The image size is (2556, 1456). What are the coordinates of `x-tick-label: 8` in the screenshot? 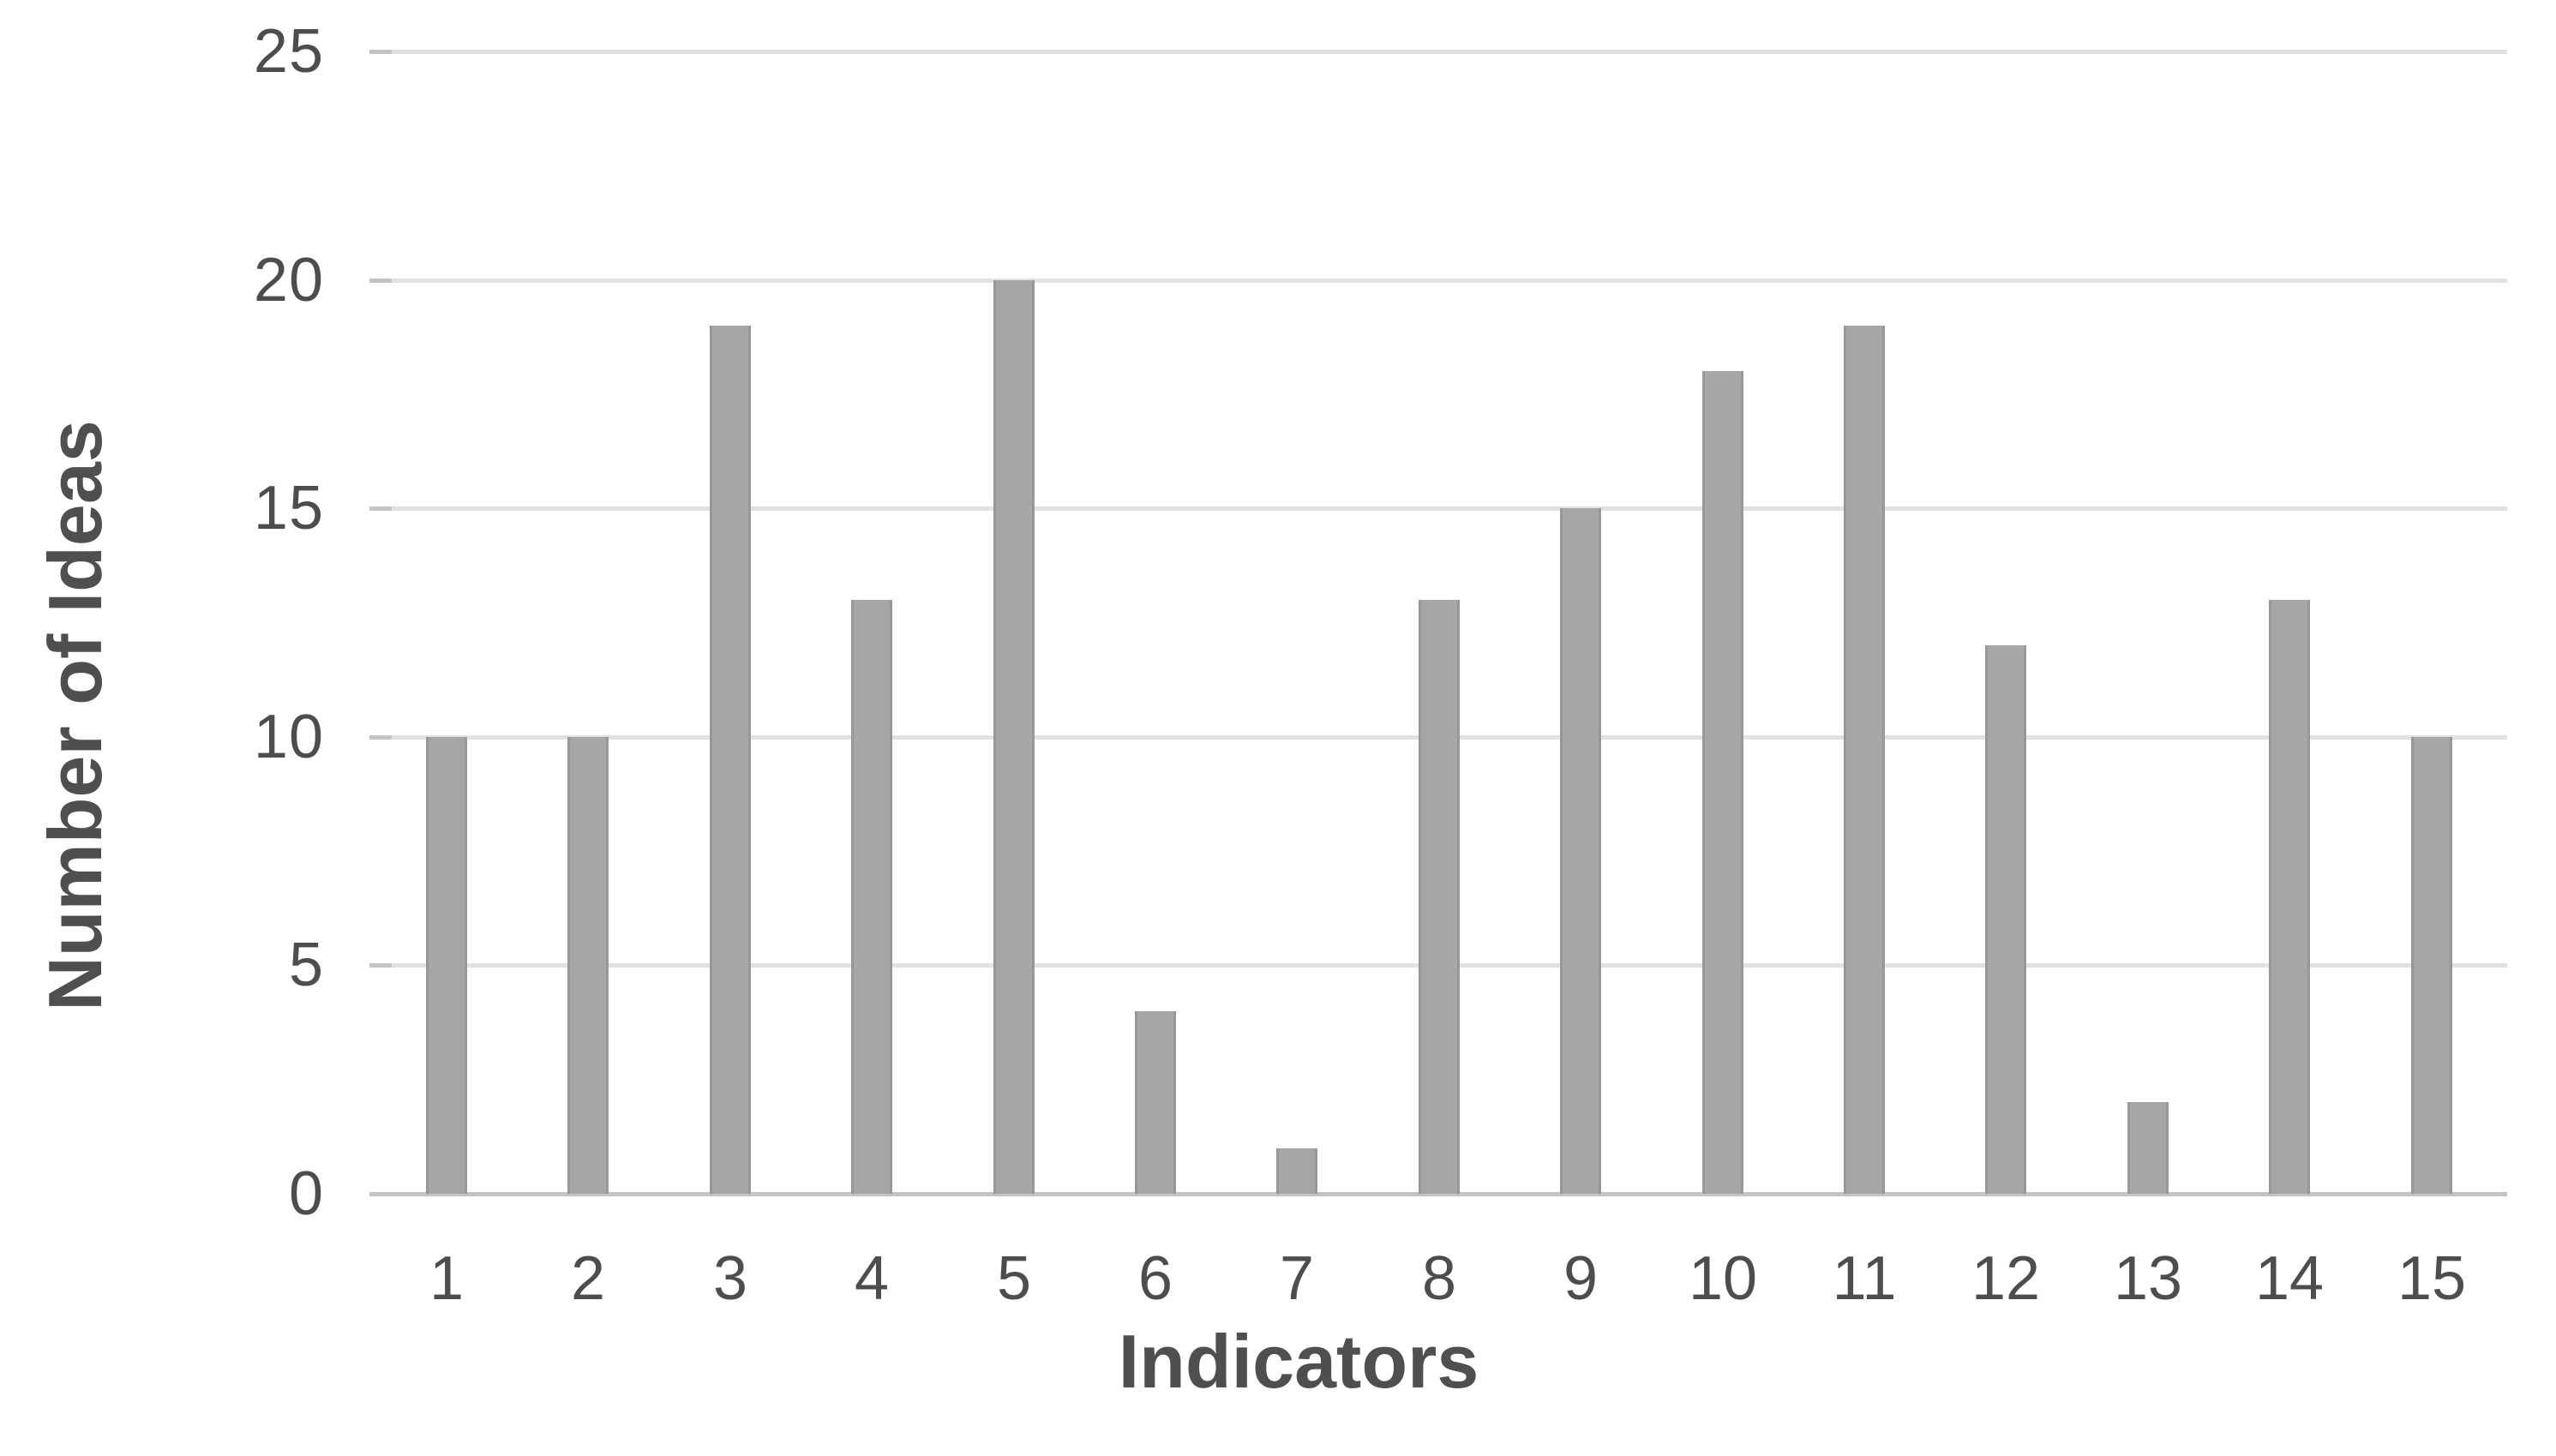 It's located at (1439, 1278).